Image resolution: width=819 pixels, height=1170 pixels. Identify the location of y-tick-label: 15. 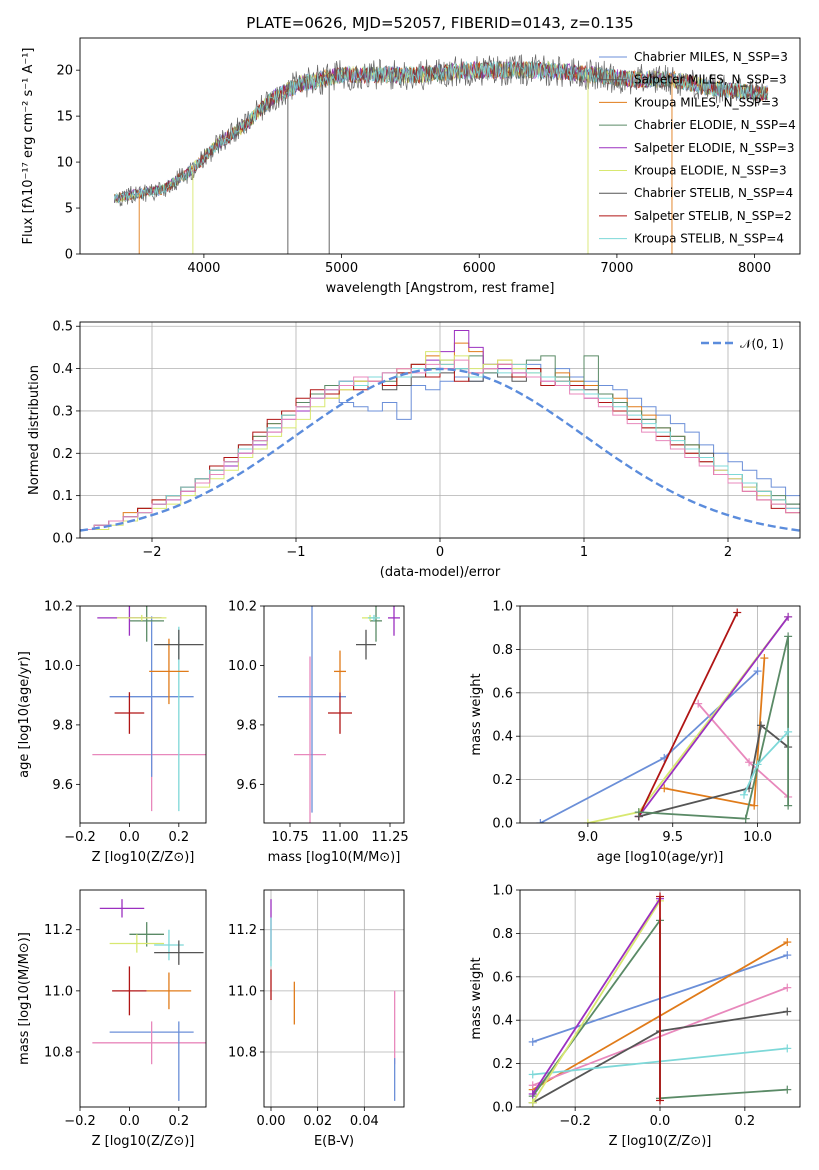
(64, 117).